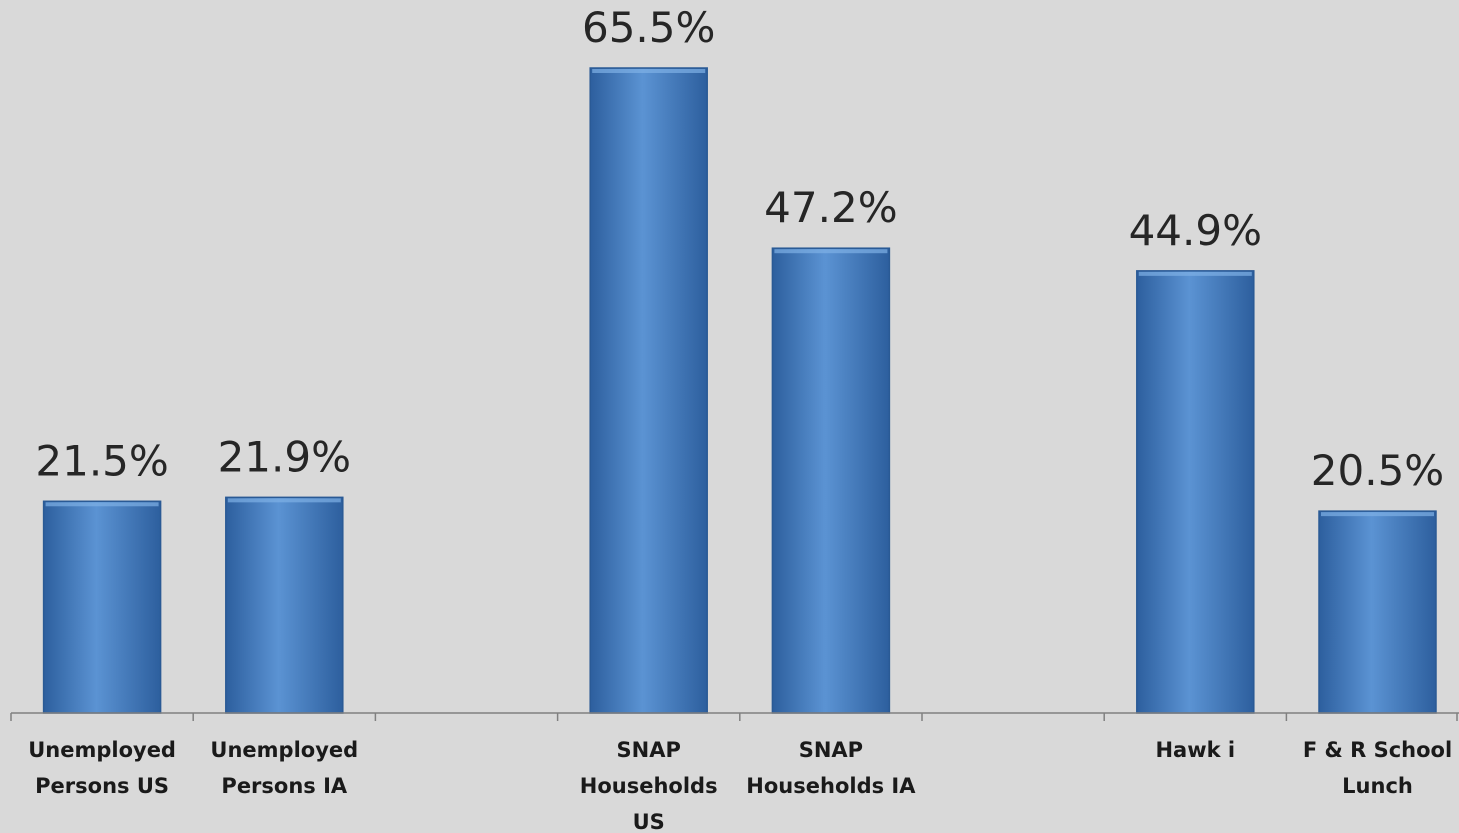 This screenshot has height=833, width=1459. What do you see at coordinates (1195, 230) in the screenshot?
I see `value-label: 44.9%` at bounding box center [1195, 230].